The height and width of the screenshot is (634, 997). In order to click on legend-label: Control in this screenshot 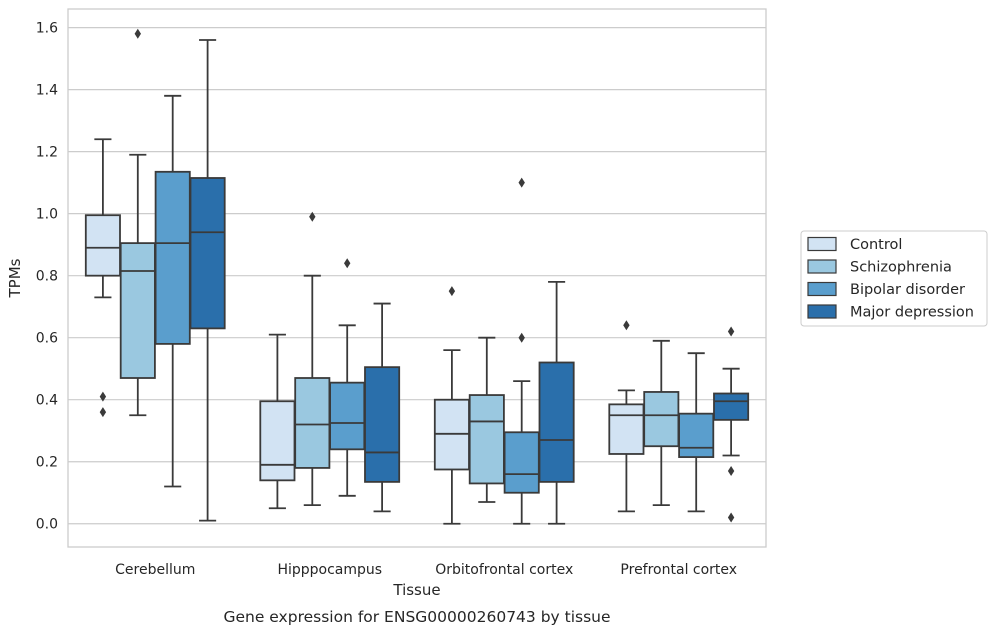, I will do `click(876, 245)`.